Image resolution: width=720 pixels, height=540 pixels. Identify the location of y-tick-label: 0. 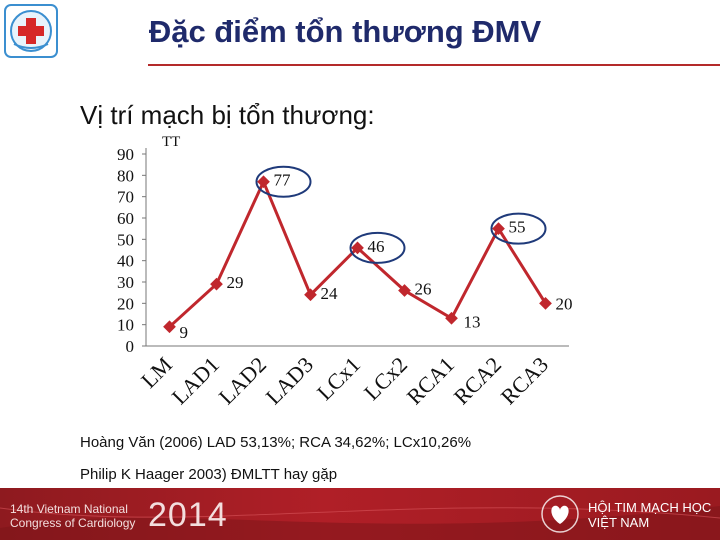
(130, 346).